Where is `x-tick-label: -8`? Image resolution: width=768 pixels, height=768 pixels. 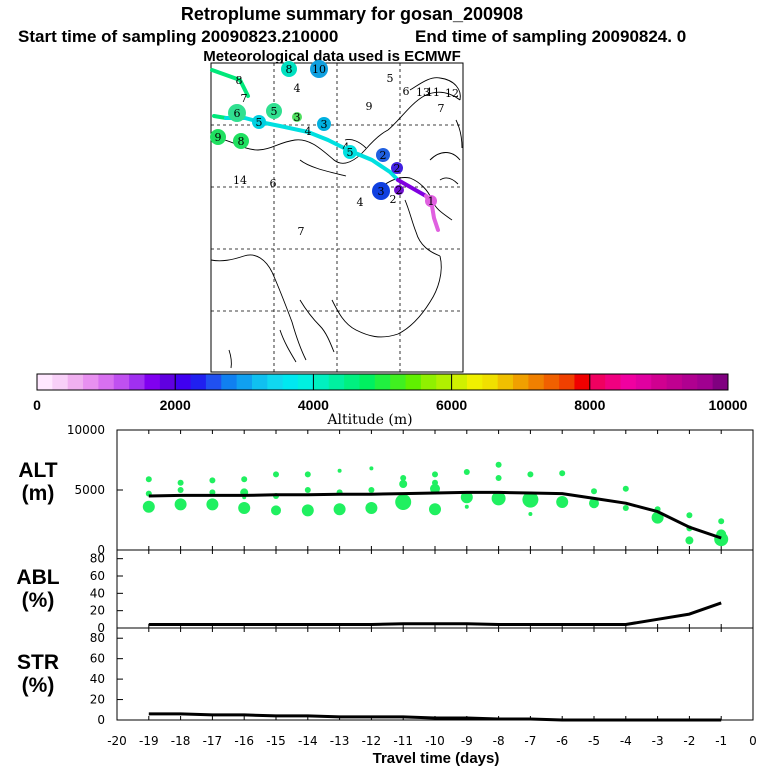 x-tick-label: -8 is located at coordinates (499, 741).